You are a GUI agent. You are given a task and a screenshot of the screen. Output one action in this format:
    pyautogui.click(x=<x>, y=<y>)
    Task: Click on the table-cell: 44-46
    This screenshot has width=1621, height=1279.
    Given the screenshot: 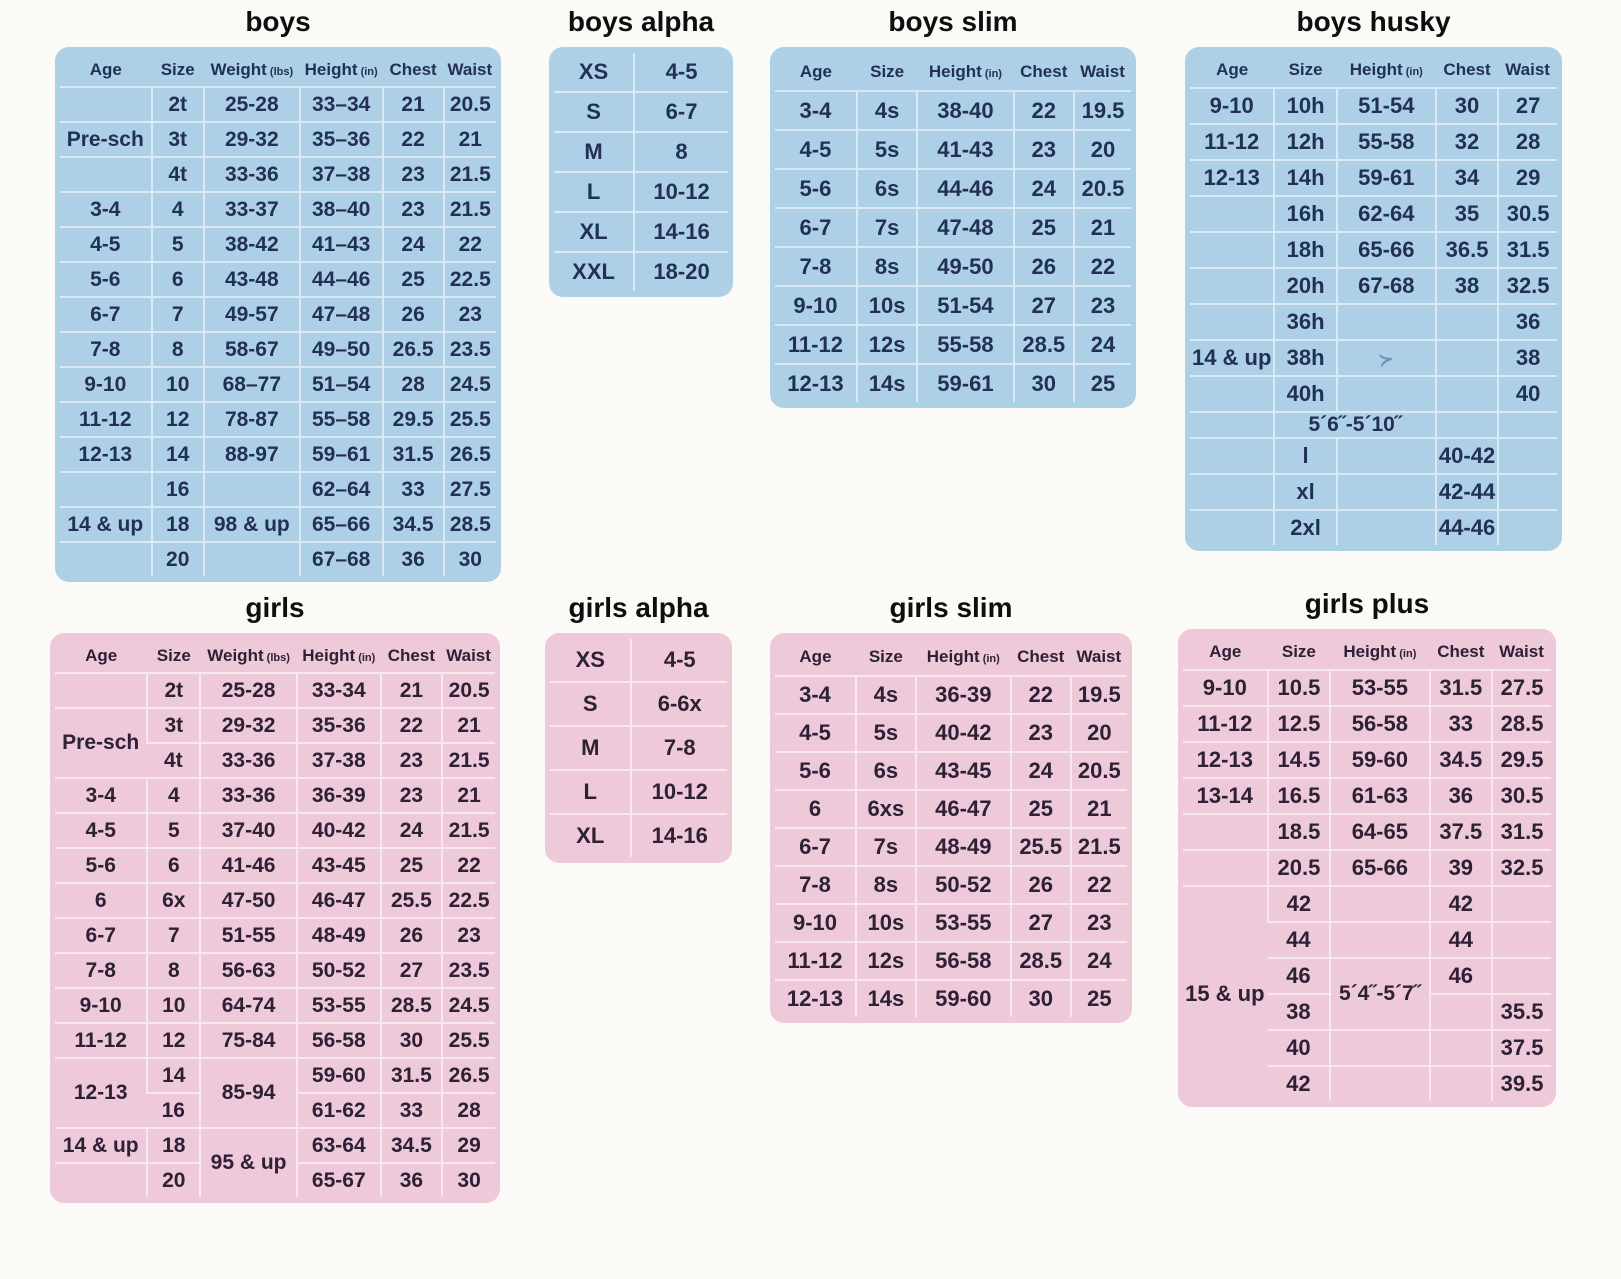 What is the action you would take?
    pyautogui.click(x=965, y=188)
    